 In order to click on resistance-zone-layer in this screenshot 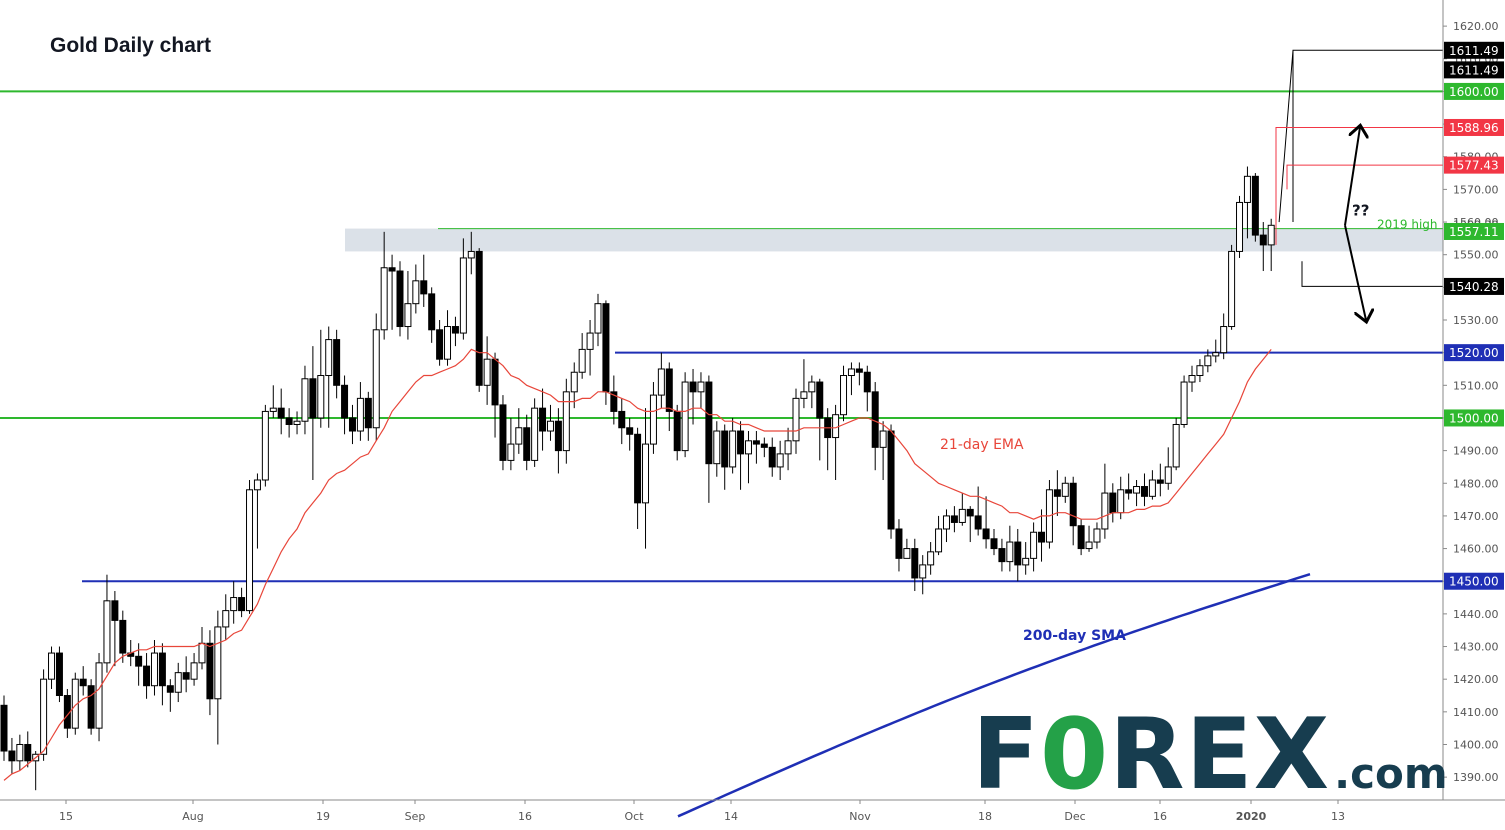, I will do `click(894, 240)`.